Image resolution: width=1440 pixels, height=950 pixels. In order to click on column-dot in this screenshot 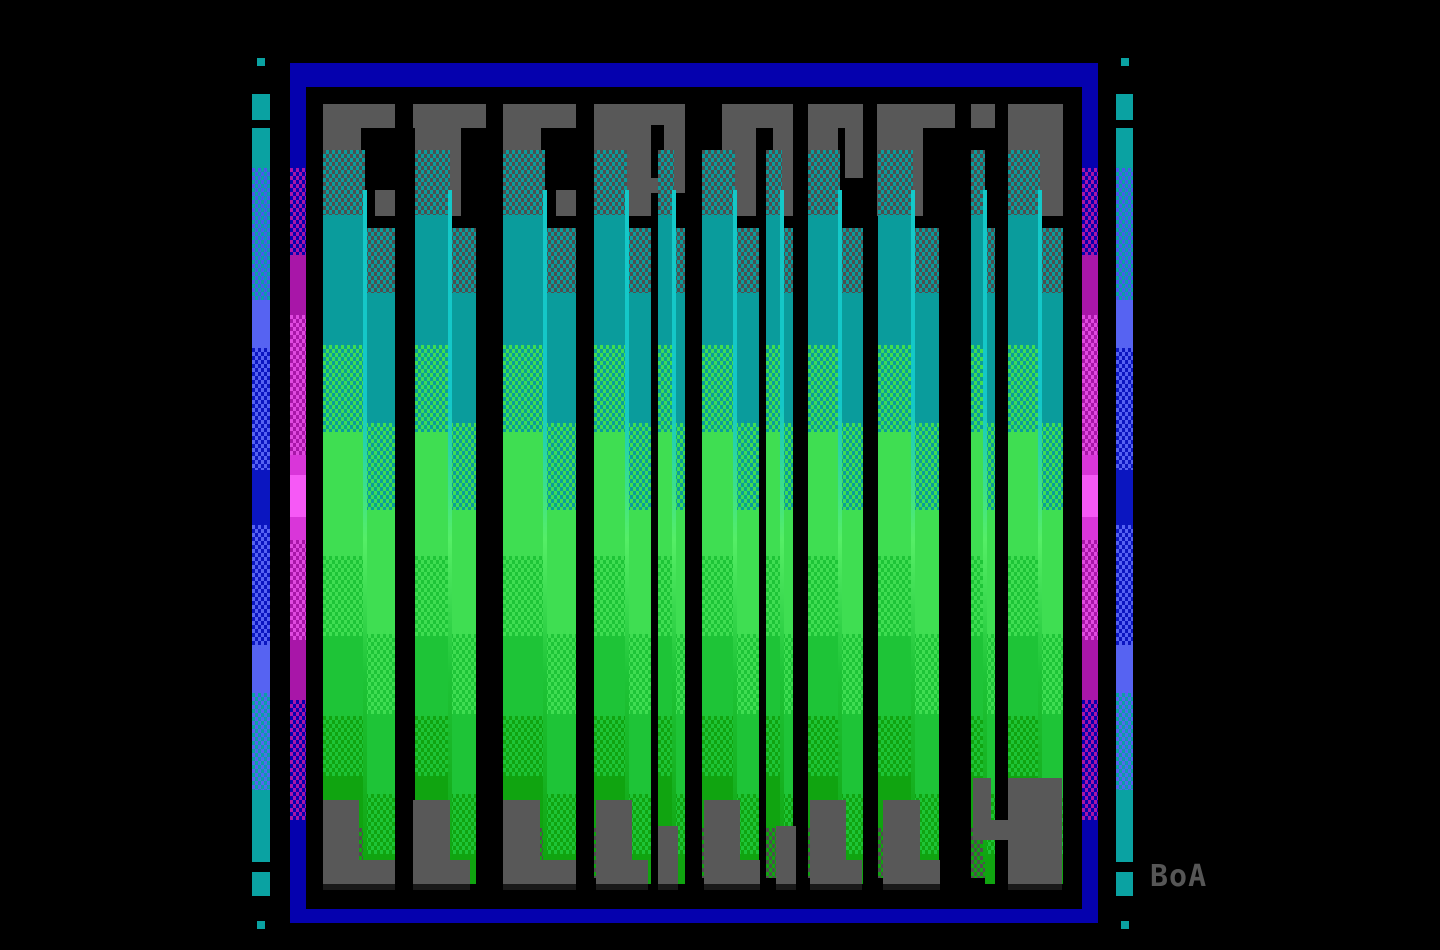, I will do `click(261, 62)`.